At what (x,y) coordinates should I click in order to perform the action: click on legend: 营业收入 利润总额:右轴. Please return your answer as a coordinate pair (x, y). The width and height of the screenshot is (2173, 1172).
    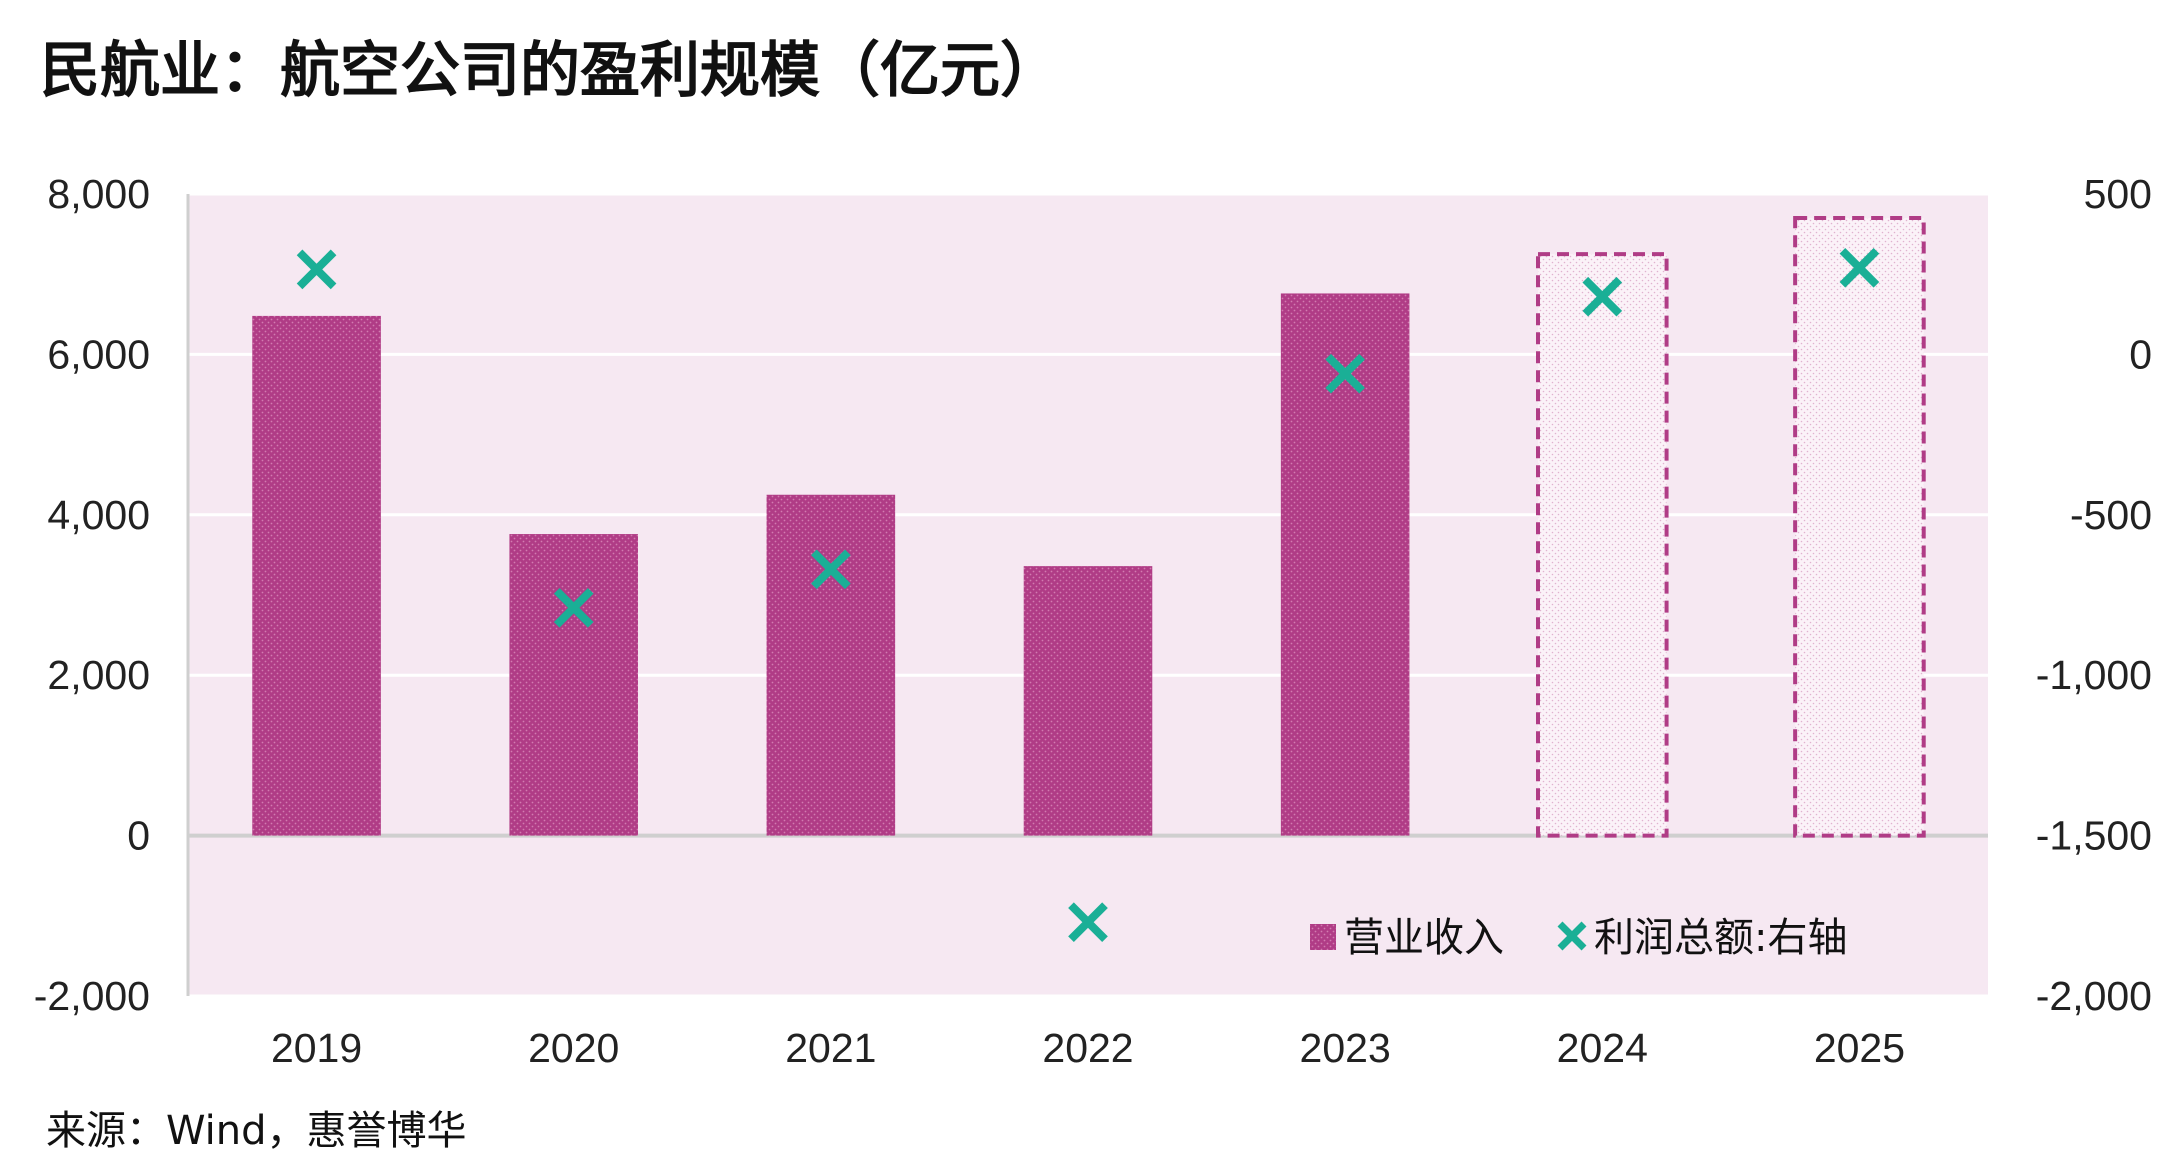
    Looking at the image, I should click on (1578, 938).